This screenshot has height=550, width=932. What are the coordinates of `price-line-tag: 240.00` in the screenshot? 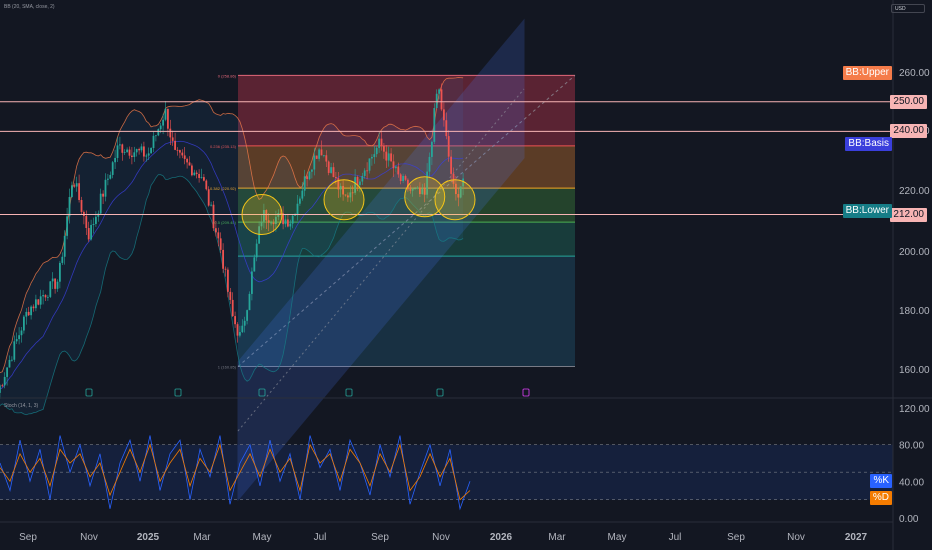 It's located at (908, 131).